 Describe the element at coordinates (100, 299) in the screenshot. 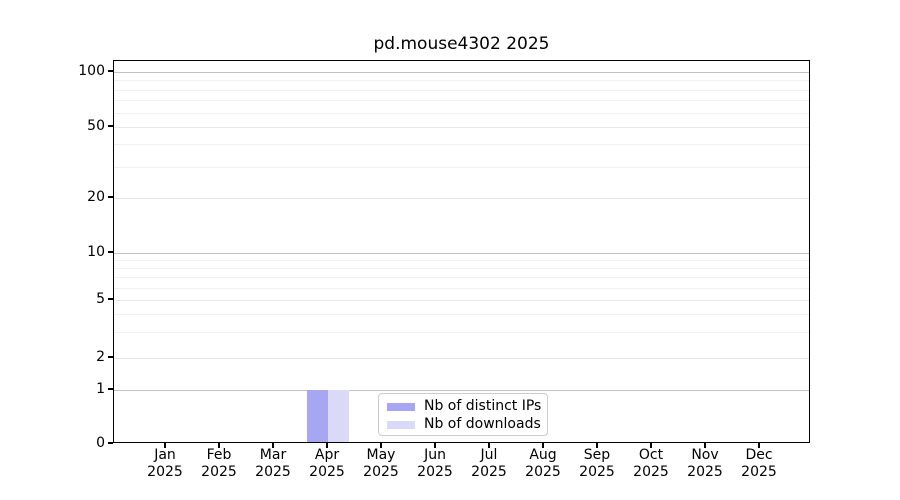

I see `y-tick-label: 5` at that location.